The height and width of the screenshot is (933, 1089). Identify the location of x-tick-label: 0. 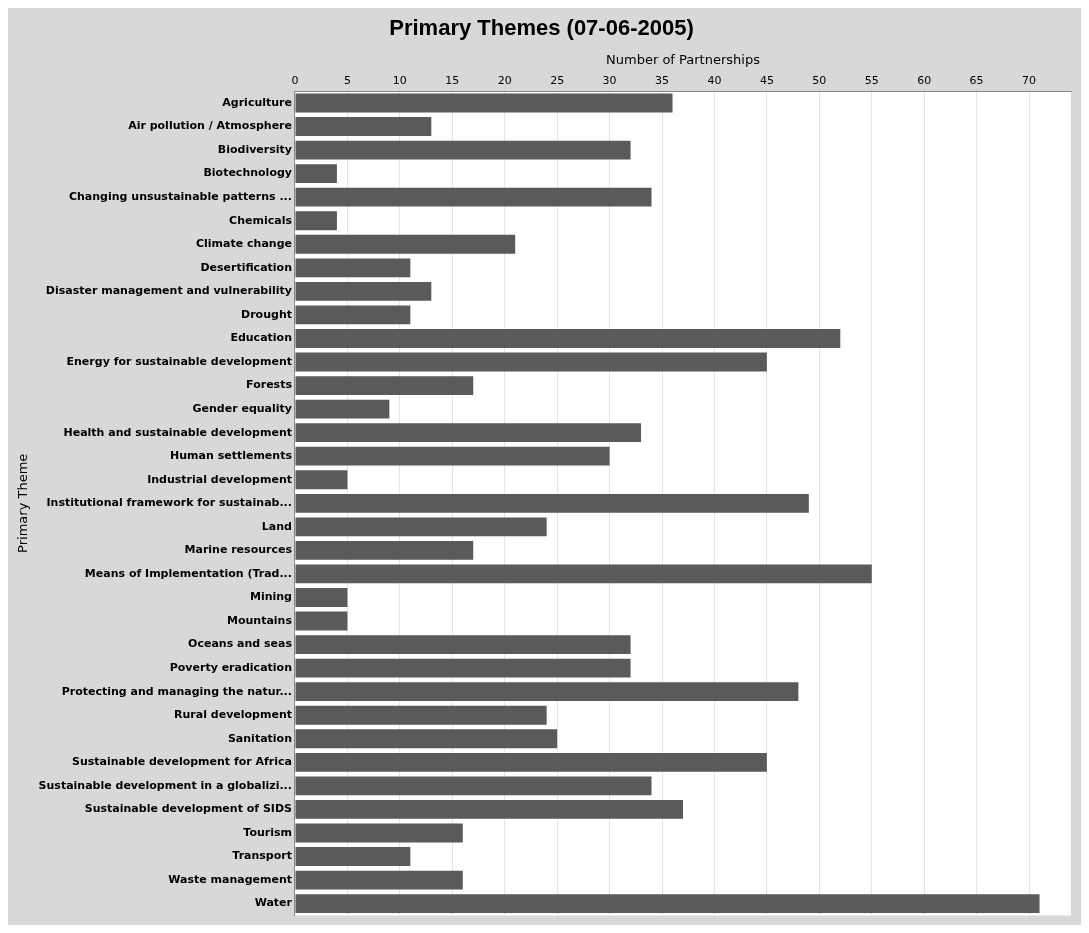
(295, 81).